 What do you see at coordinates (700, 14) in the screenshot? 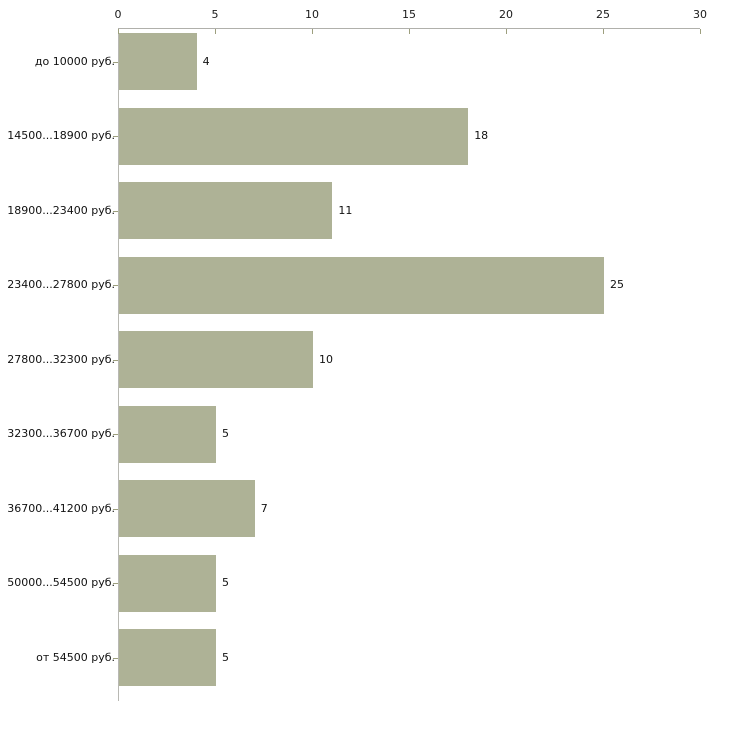
I see `x-axis-tick-label: 30` at bounding box center [700, 14].